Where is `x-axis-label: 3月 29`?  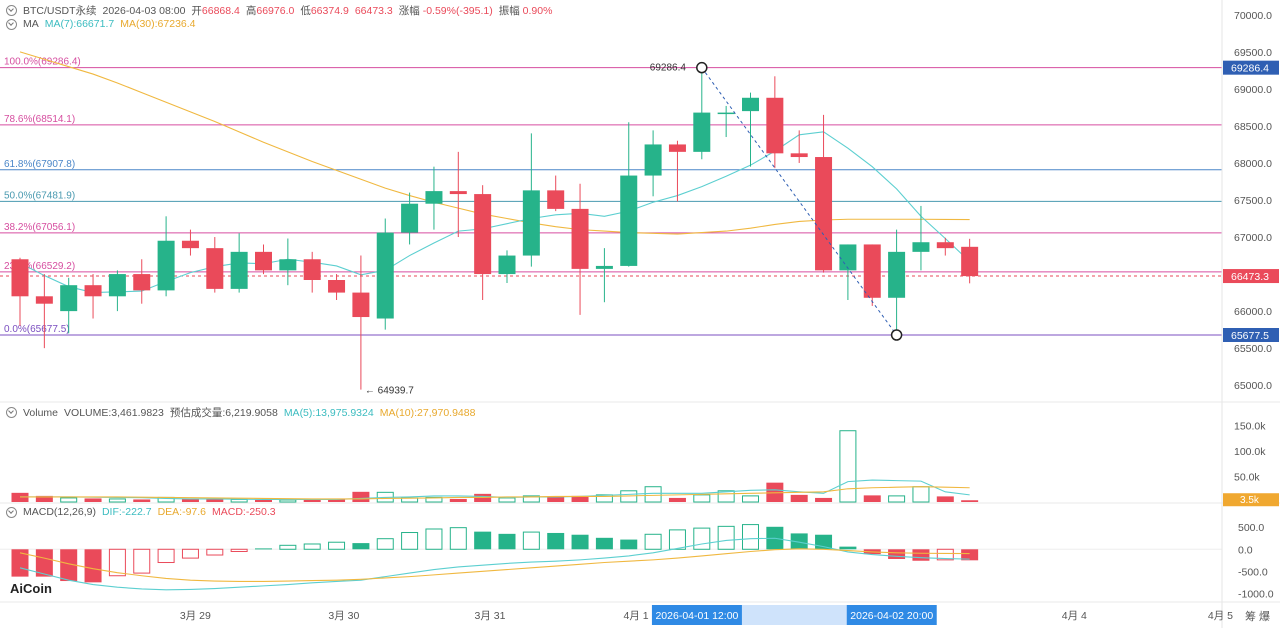 x-axis-label: 3月 29 is located at coordinates (195, 616).